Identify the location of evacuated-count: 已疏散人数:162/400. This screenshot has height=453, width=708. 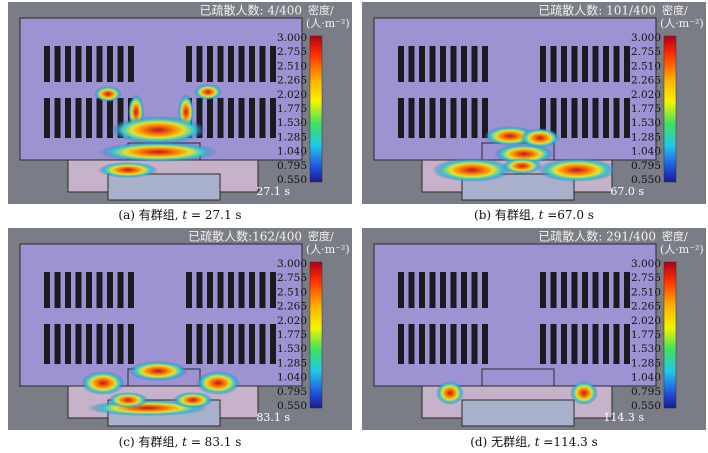
(245, 236).